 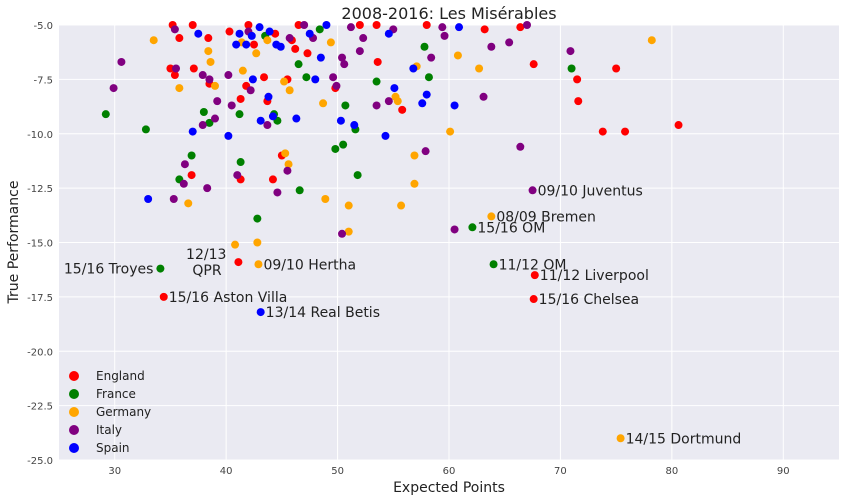 What do you see at coordinates (533, 265) in the screenshot?
I see `point-annotation: 11/12 OM` at bounding box center [533, 265].